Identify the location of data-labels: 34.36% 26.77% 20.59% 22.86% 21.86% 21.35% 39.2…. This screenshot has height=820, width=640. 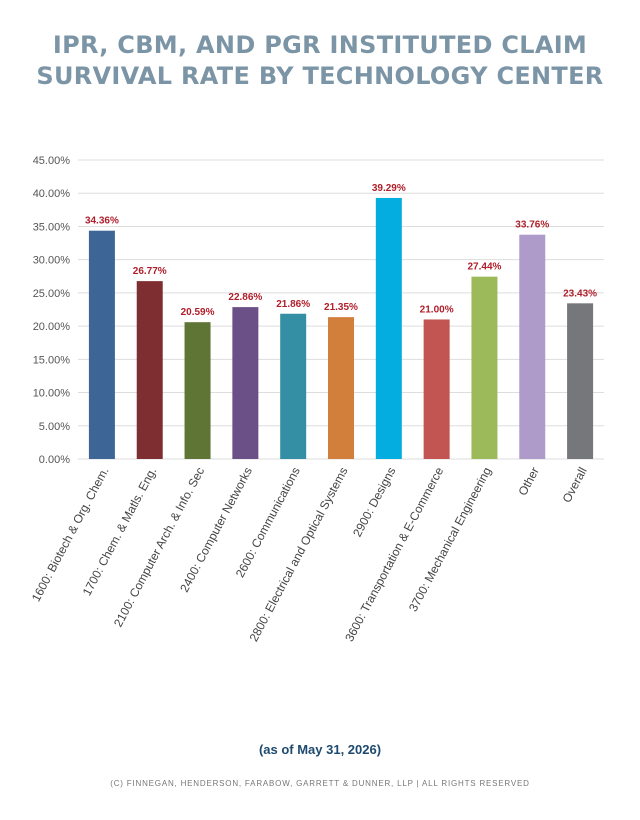
(341, 250).